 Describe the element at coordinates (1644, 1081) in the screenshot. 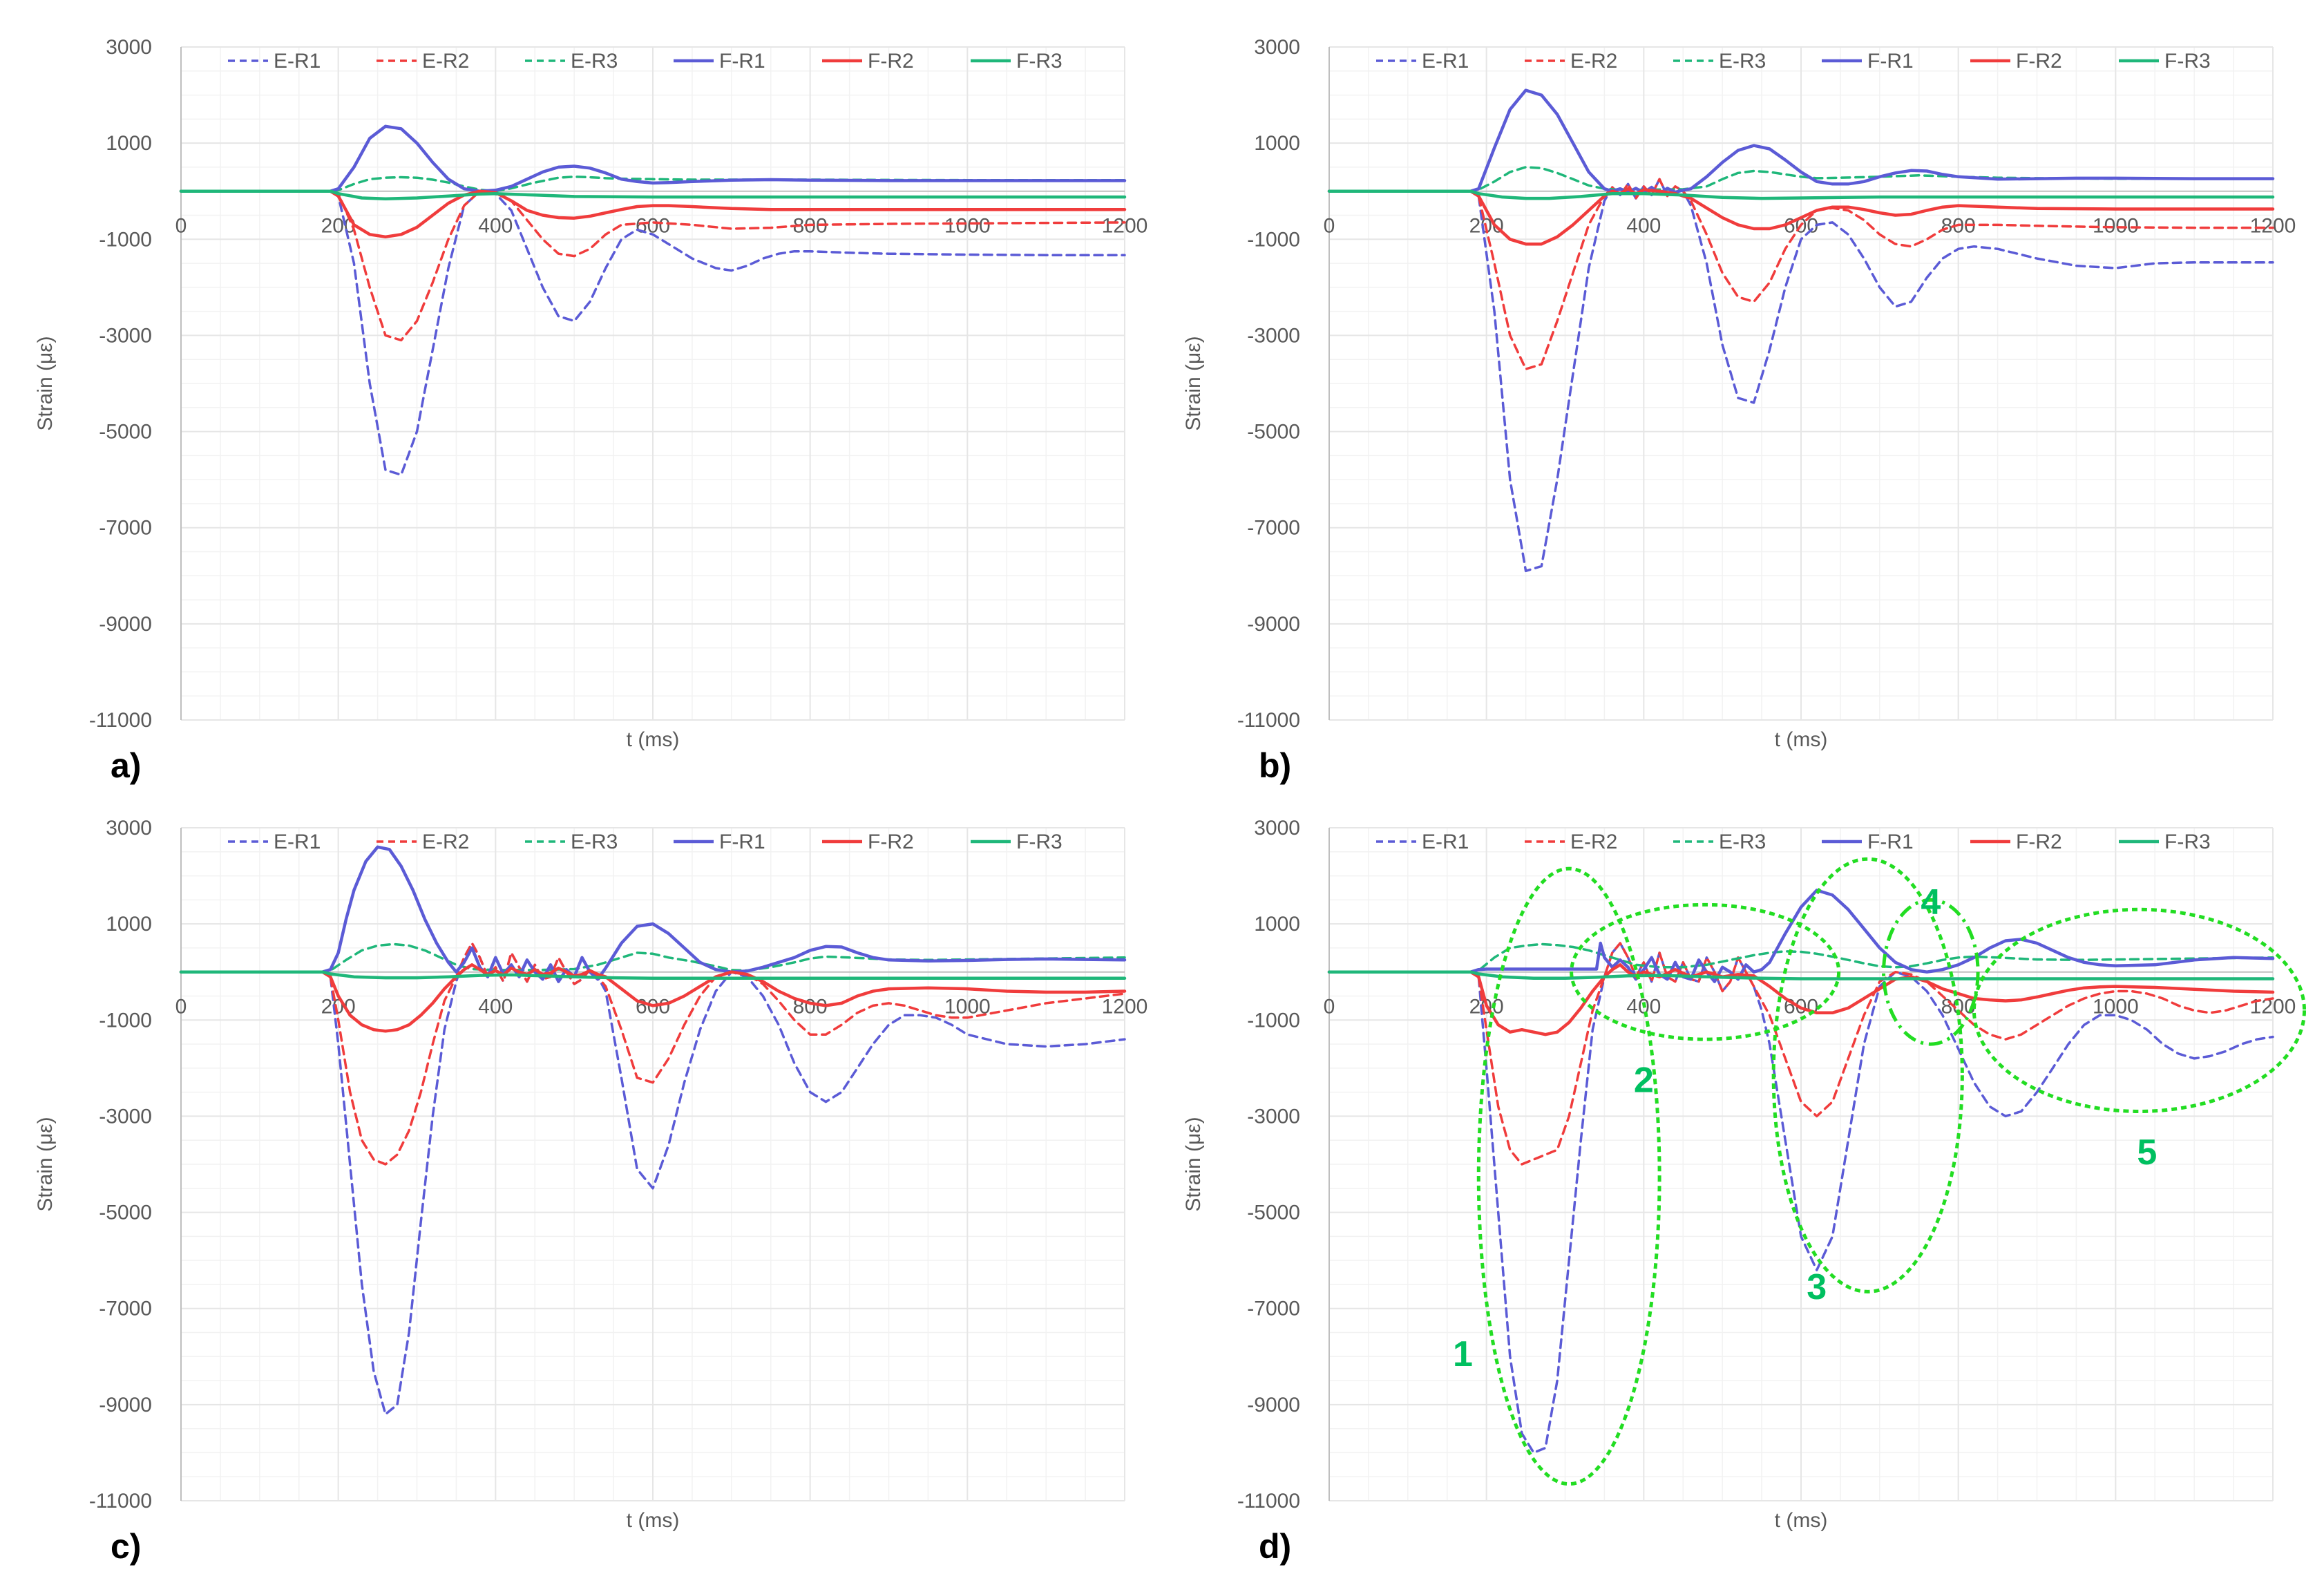

I see `annotation-label-2: 2` at that location.